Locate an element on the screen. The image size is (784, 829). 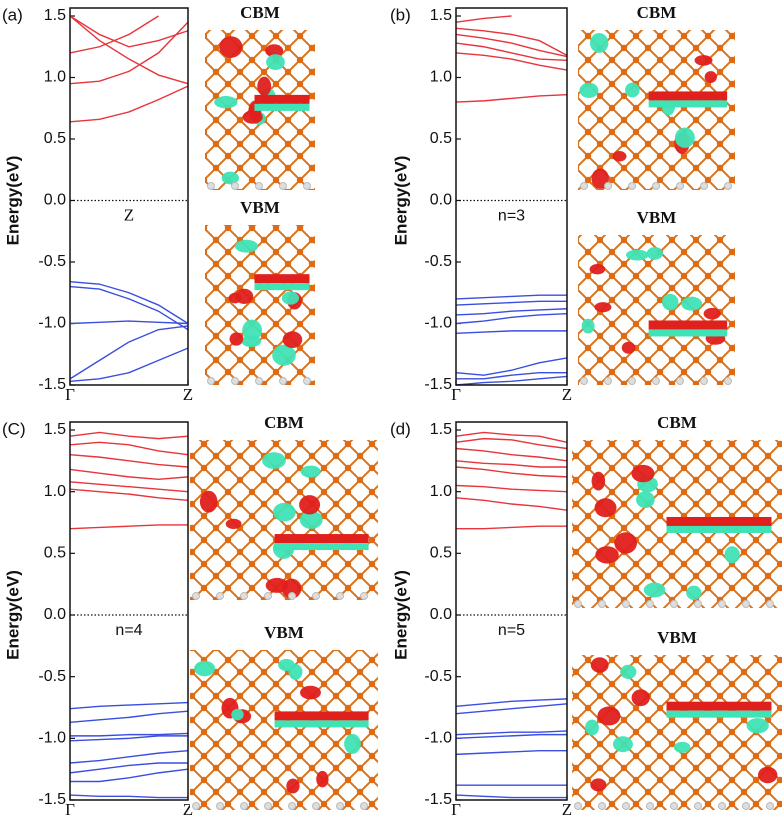
y-axis-label: Energy(eV) is located at coordinates (400, 615).